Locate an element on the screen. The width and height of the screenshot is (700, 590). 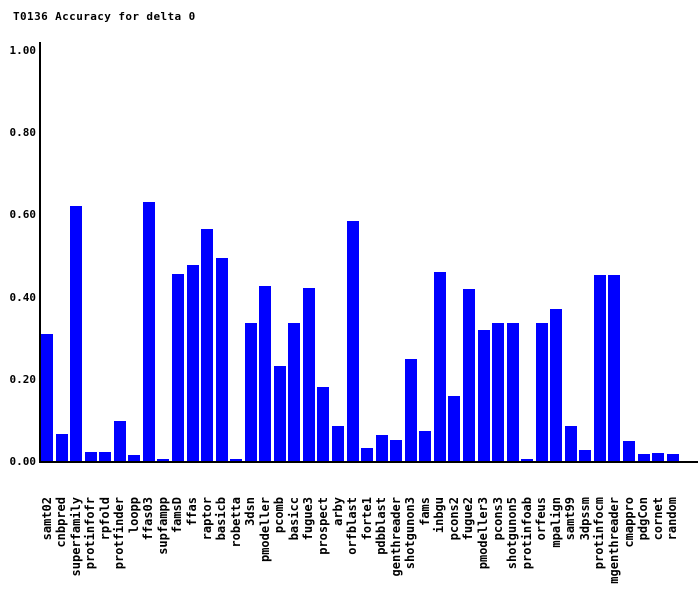
x-tick-label-text: ffas is located at coordinates (192, 511).